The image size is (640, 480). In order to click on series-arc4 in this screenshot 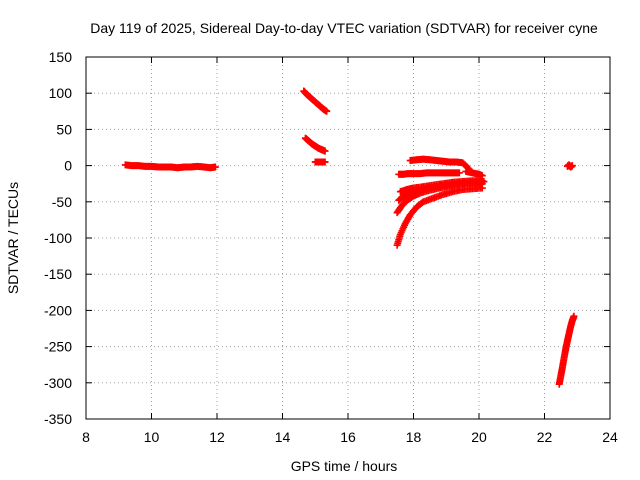, I will do `click(320, 162)`.